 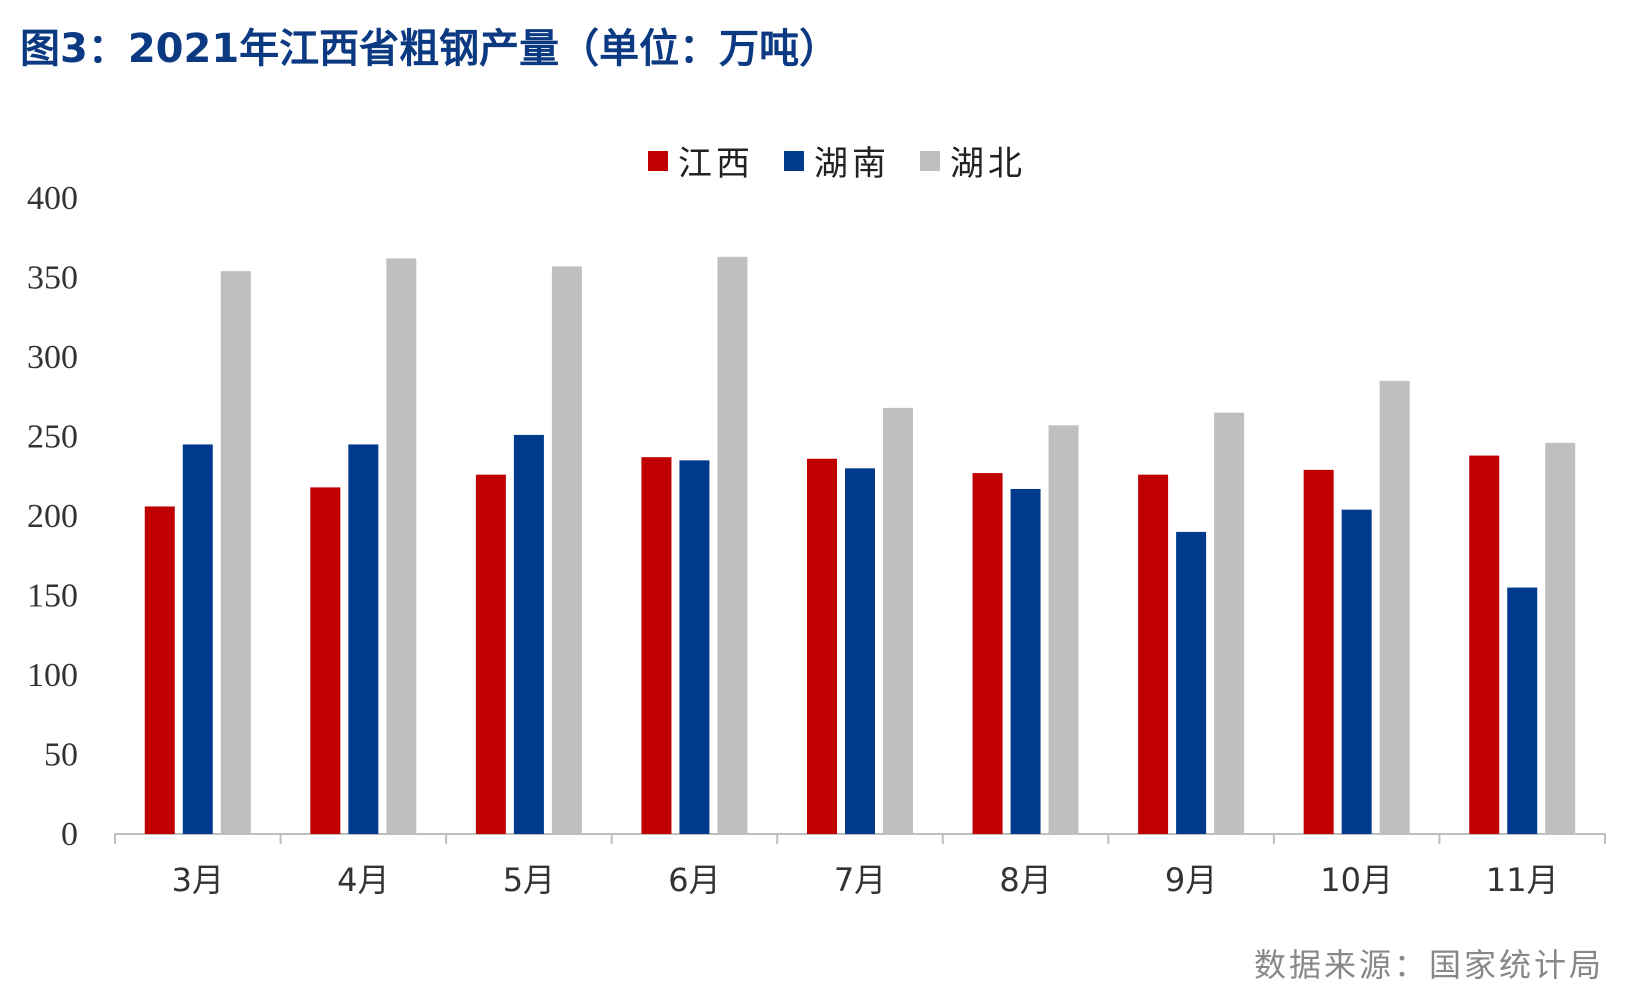 I want to click on legend-swatch-hubei, so click(x=930, y=160).